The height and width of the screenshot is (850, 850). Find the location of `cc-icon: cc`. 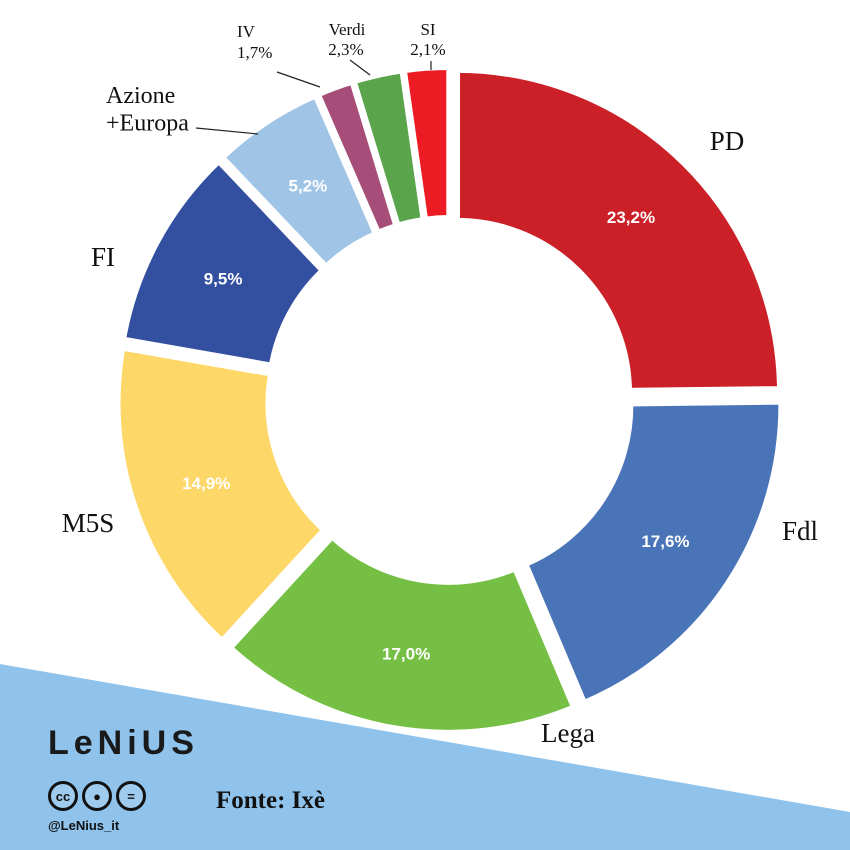

cc-icon: cc is located at coordinates (63, 796).